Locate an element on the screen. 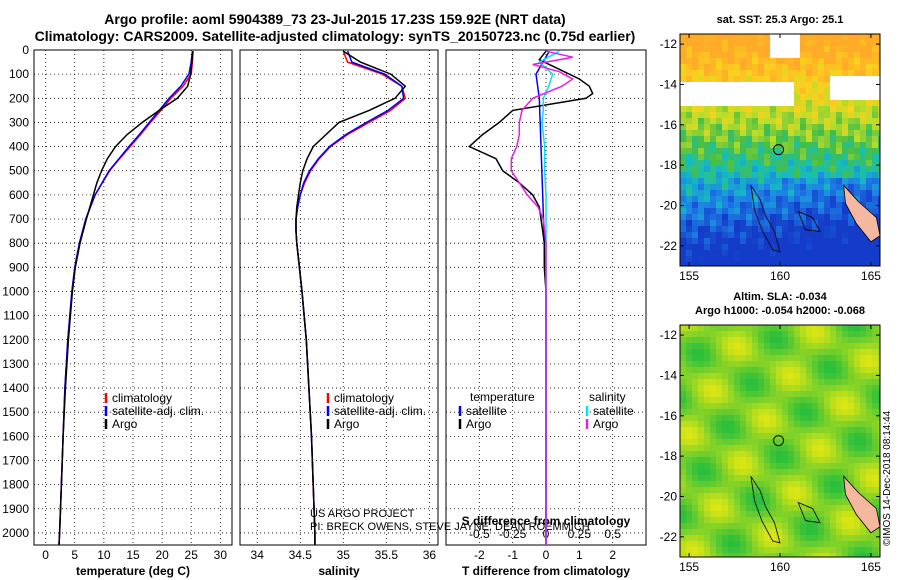  sst-lon-label: 160 is located at coordinates (780, 276).